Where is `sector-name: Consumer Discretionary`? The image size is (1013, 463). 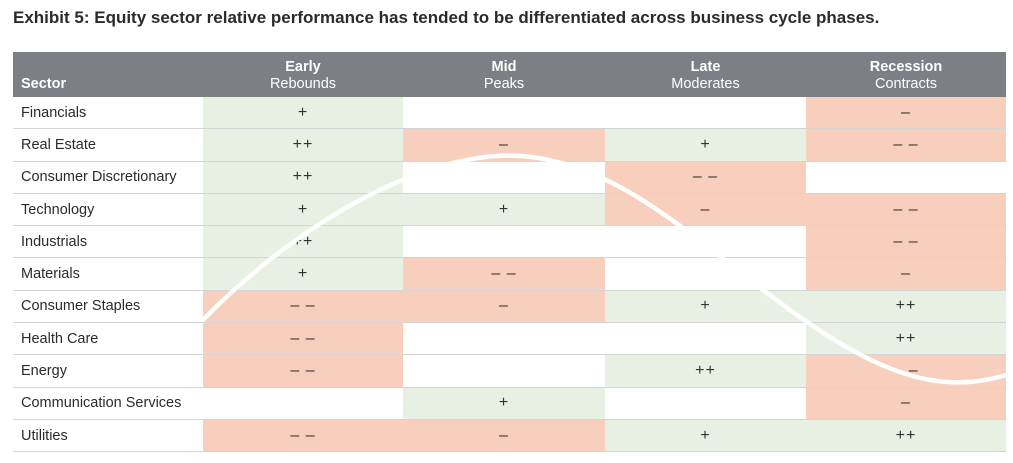
sector-name: Consumer Discretionary is located at coordinates (99, 177).